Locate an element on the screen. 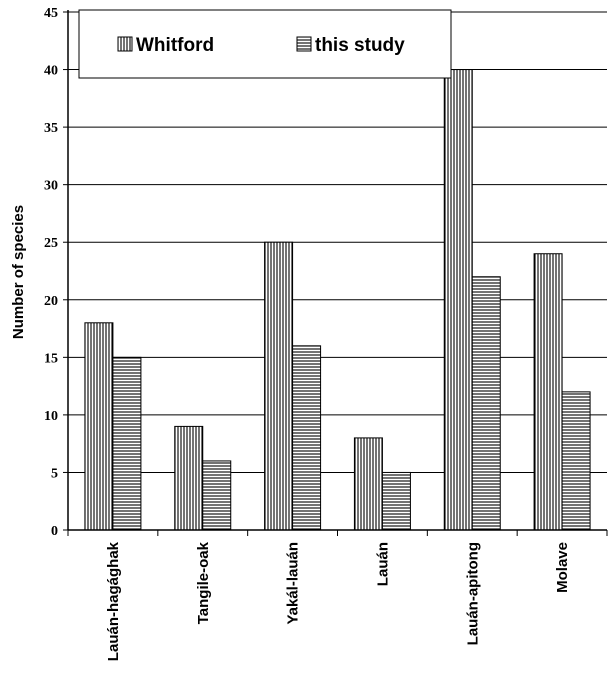 This screenshot has height=686, width=609. x-category-label: Yakál-lauán is located at coordinates (293, 583).